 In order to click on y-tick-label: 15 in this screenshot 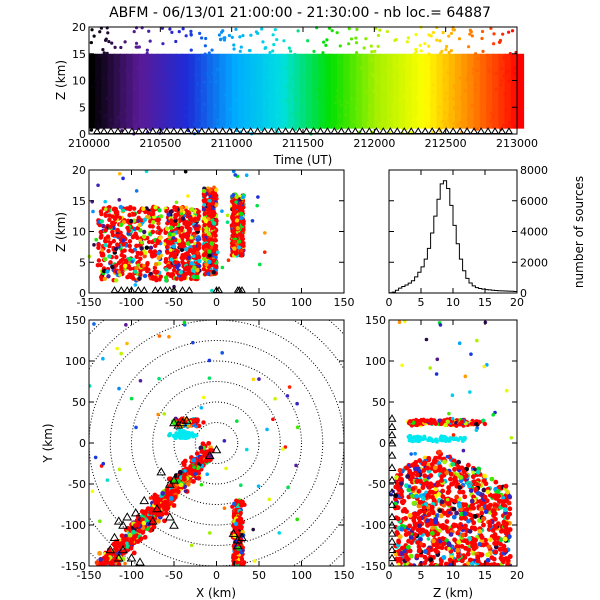, I will do `click(79, 54)`.